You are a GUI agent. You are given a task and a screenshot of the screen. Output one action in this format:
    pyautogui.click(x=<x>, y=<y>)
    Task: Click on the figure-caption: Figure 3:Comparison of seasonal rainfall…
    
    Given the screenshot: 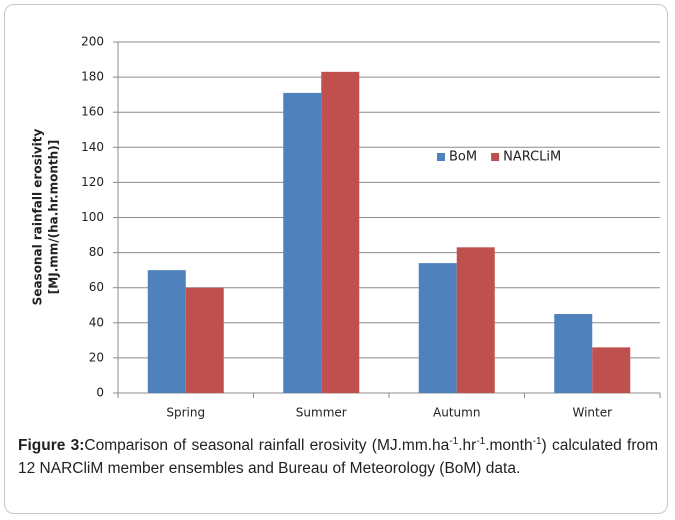 What is the action you would take?
    pyautogui.click(x=338, y=455)
    